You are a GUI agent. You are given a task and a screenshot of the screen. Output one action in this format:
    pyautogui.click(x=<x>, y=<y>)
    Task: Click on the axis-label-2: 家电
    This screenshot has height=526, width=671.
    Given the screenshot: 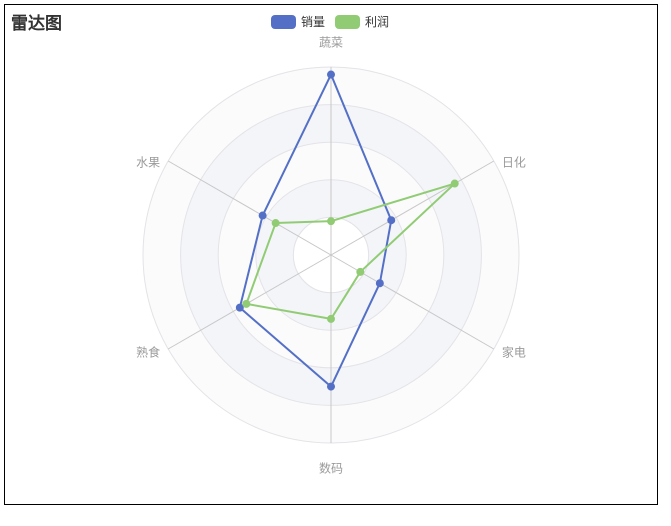 What is the action you would take?
    pyautogui.click(x=514, y=352)
    